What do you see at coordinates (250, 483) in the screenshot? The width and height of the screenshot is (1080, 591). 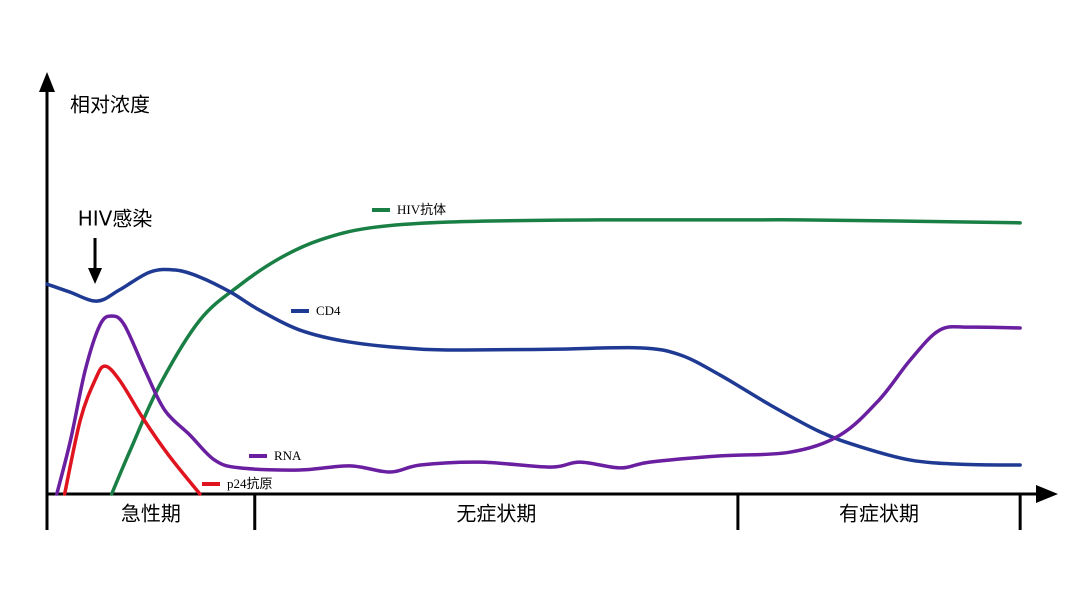 I see `legend-label: p24抗原` at bounding box center [250, 483].